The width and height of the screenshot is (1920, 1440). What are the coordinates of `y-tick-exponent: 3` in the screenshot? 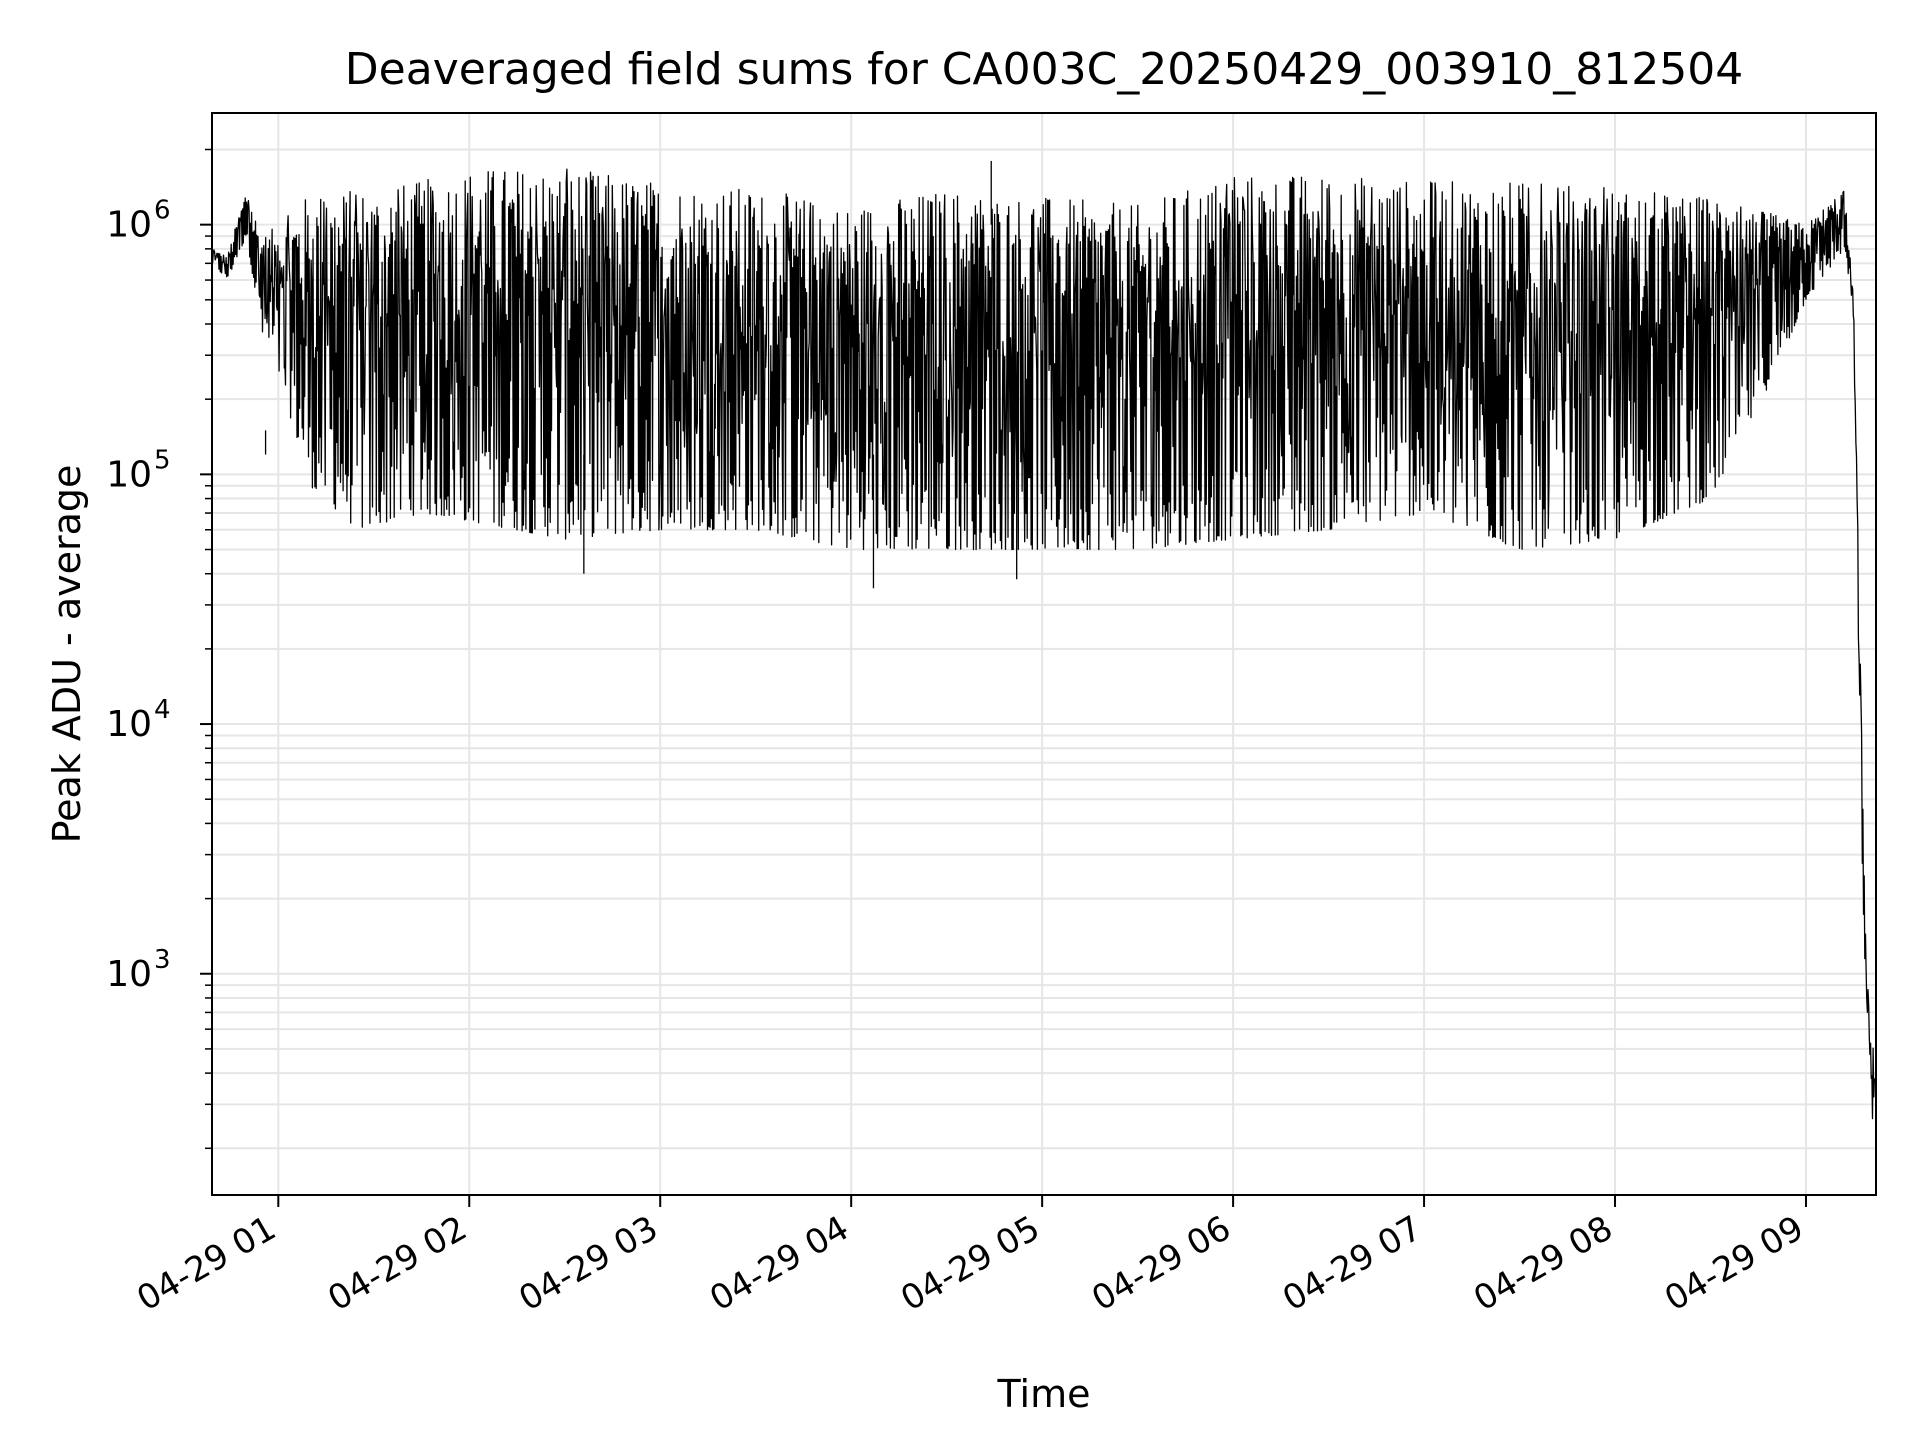 It's located at (162, 960).